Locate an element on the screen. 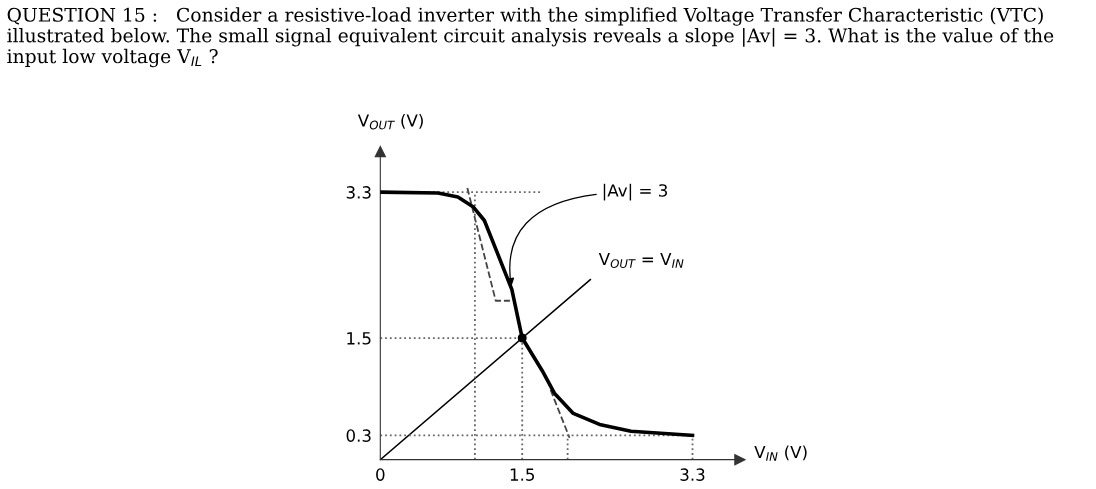 The width and height of the screenshot is (1096, 489). chart-title: QUESTION 15 : Consider a resistive-load inverter with the simplified Voltage Transfer Characteristic (VTC) illustrated below. The small signal equivalent circuit analysis reveals a slope |Av| = 3. What is the value of the input low voltage V$_{IL}$ ? is located at coordinates (530, 37).